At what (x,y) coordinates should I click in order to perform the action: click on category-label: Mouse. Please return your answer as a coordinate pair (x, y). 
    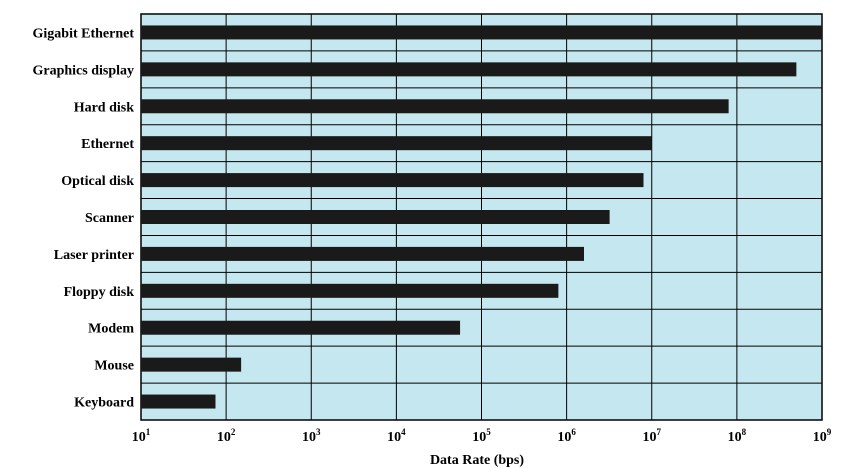
    Looking at the image, I should click on (114, 366).